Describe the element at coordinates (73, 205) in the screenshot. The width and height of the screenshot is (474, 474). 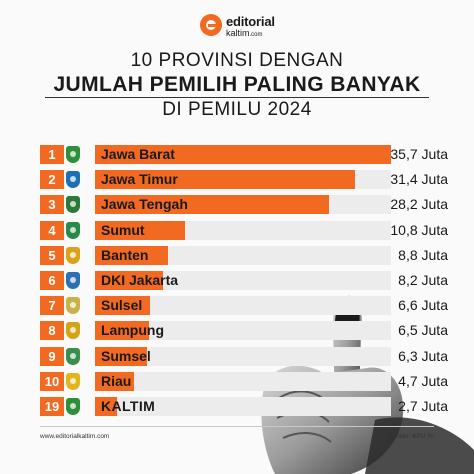
I see `central-java-emblem-icon` at that location.